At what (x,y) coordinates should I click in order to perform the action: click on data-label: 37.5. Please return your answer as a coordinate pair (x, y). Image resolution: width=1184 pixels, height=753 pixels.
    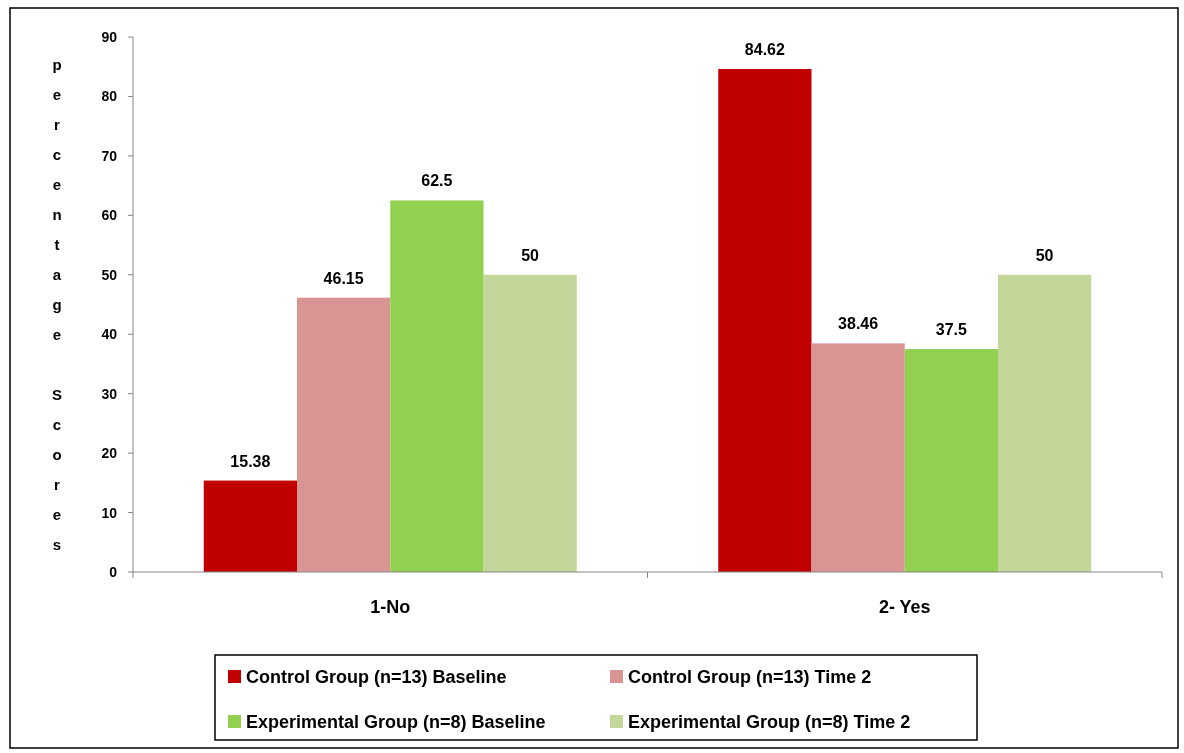
    Looking at the image, I should click on (951, 330).